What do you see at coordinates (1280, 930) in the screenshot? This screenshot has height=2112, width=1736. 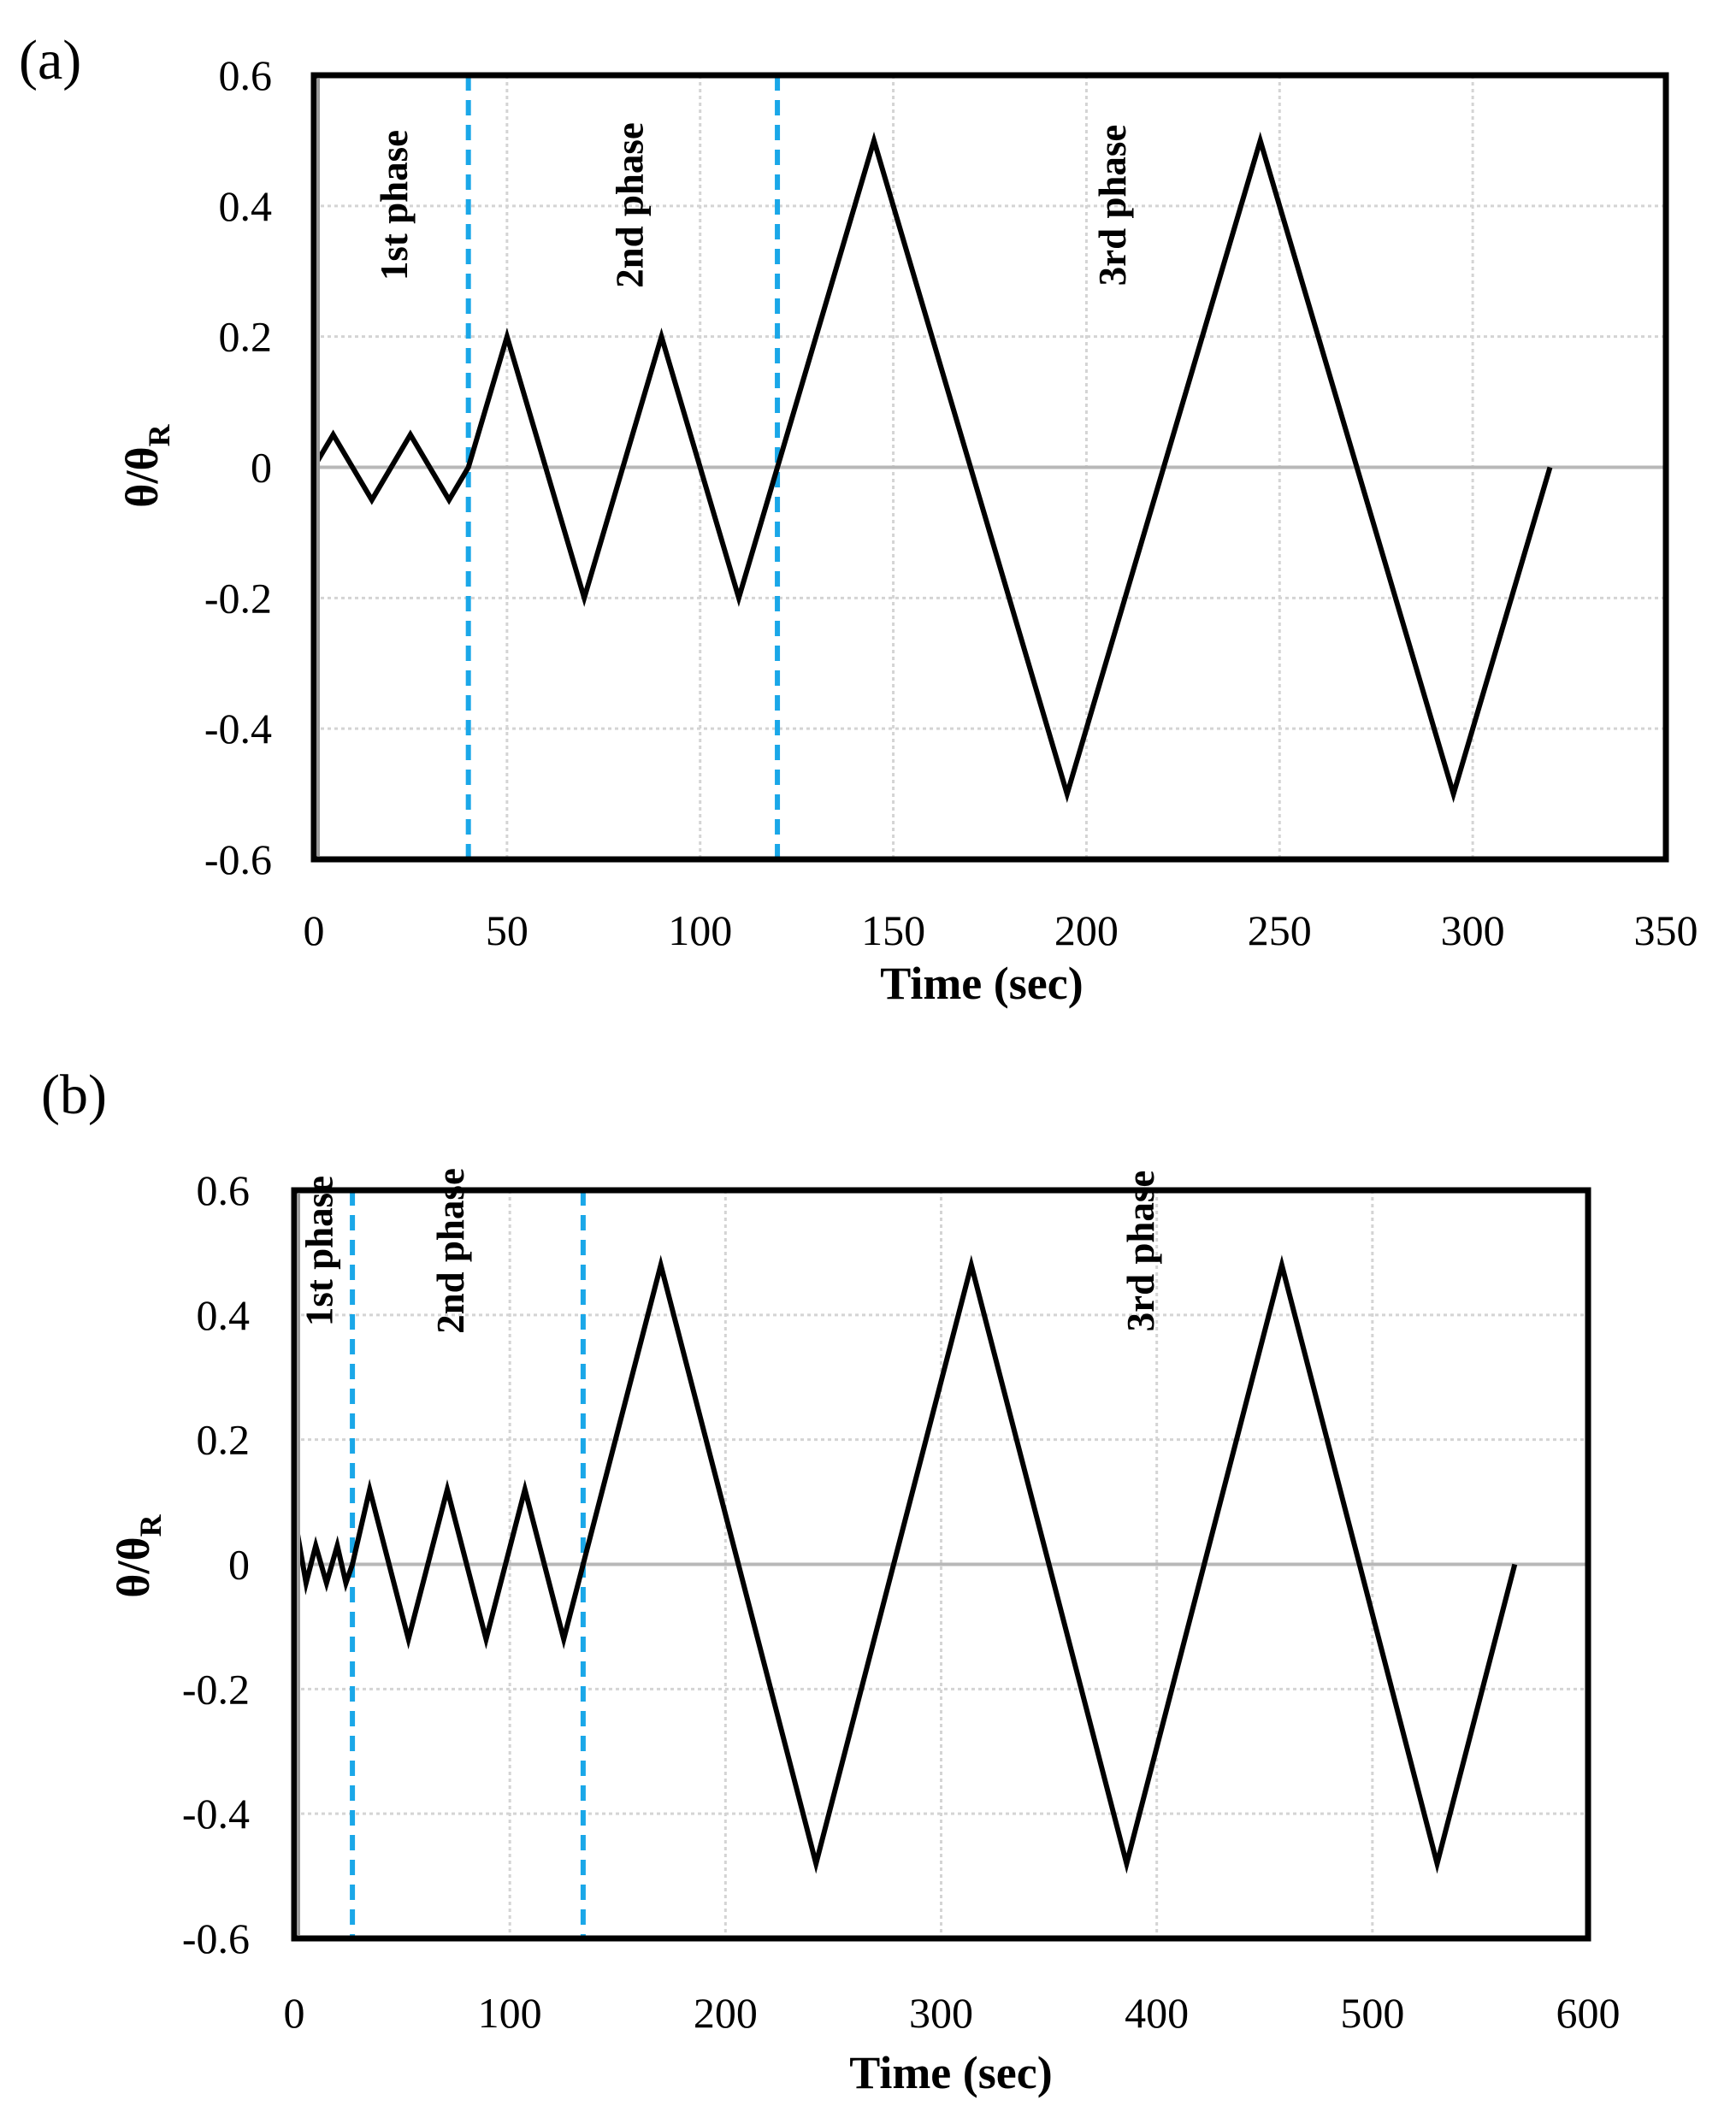 I see `x-tick-label: 250` at bounding box center [1280, 930].